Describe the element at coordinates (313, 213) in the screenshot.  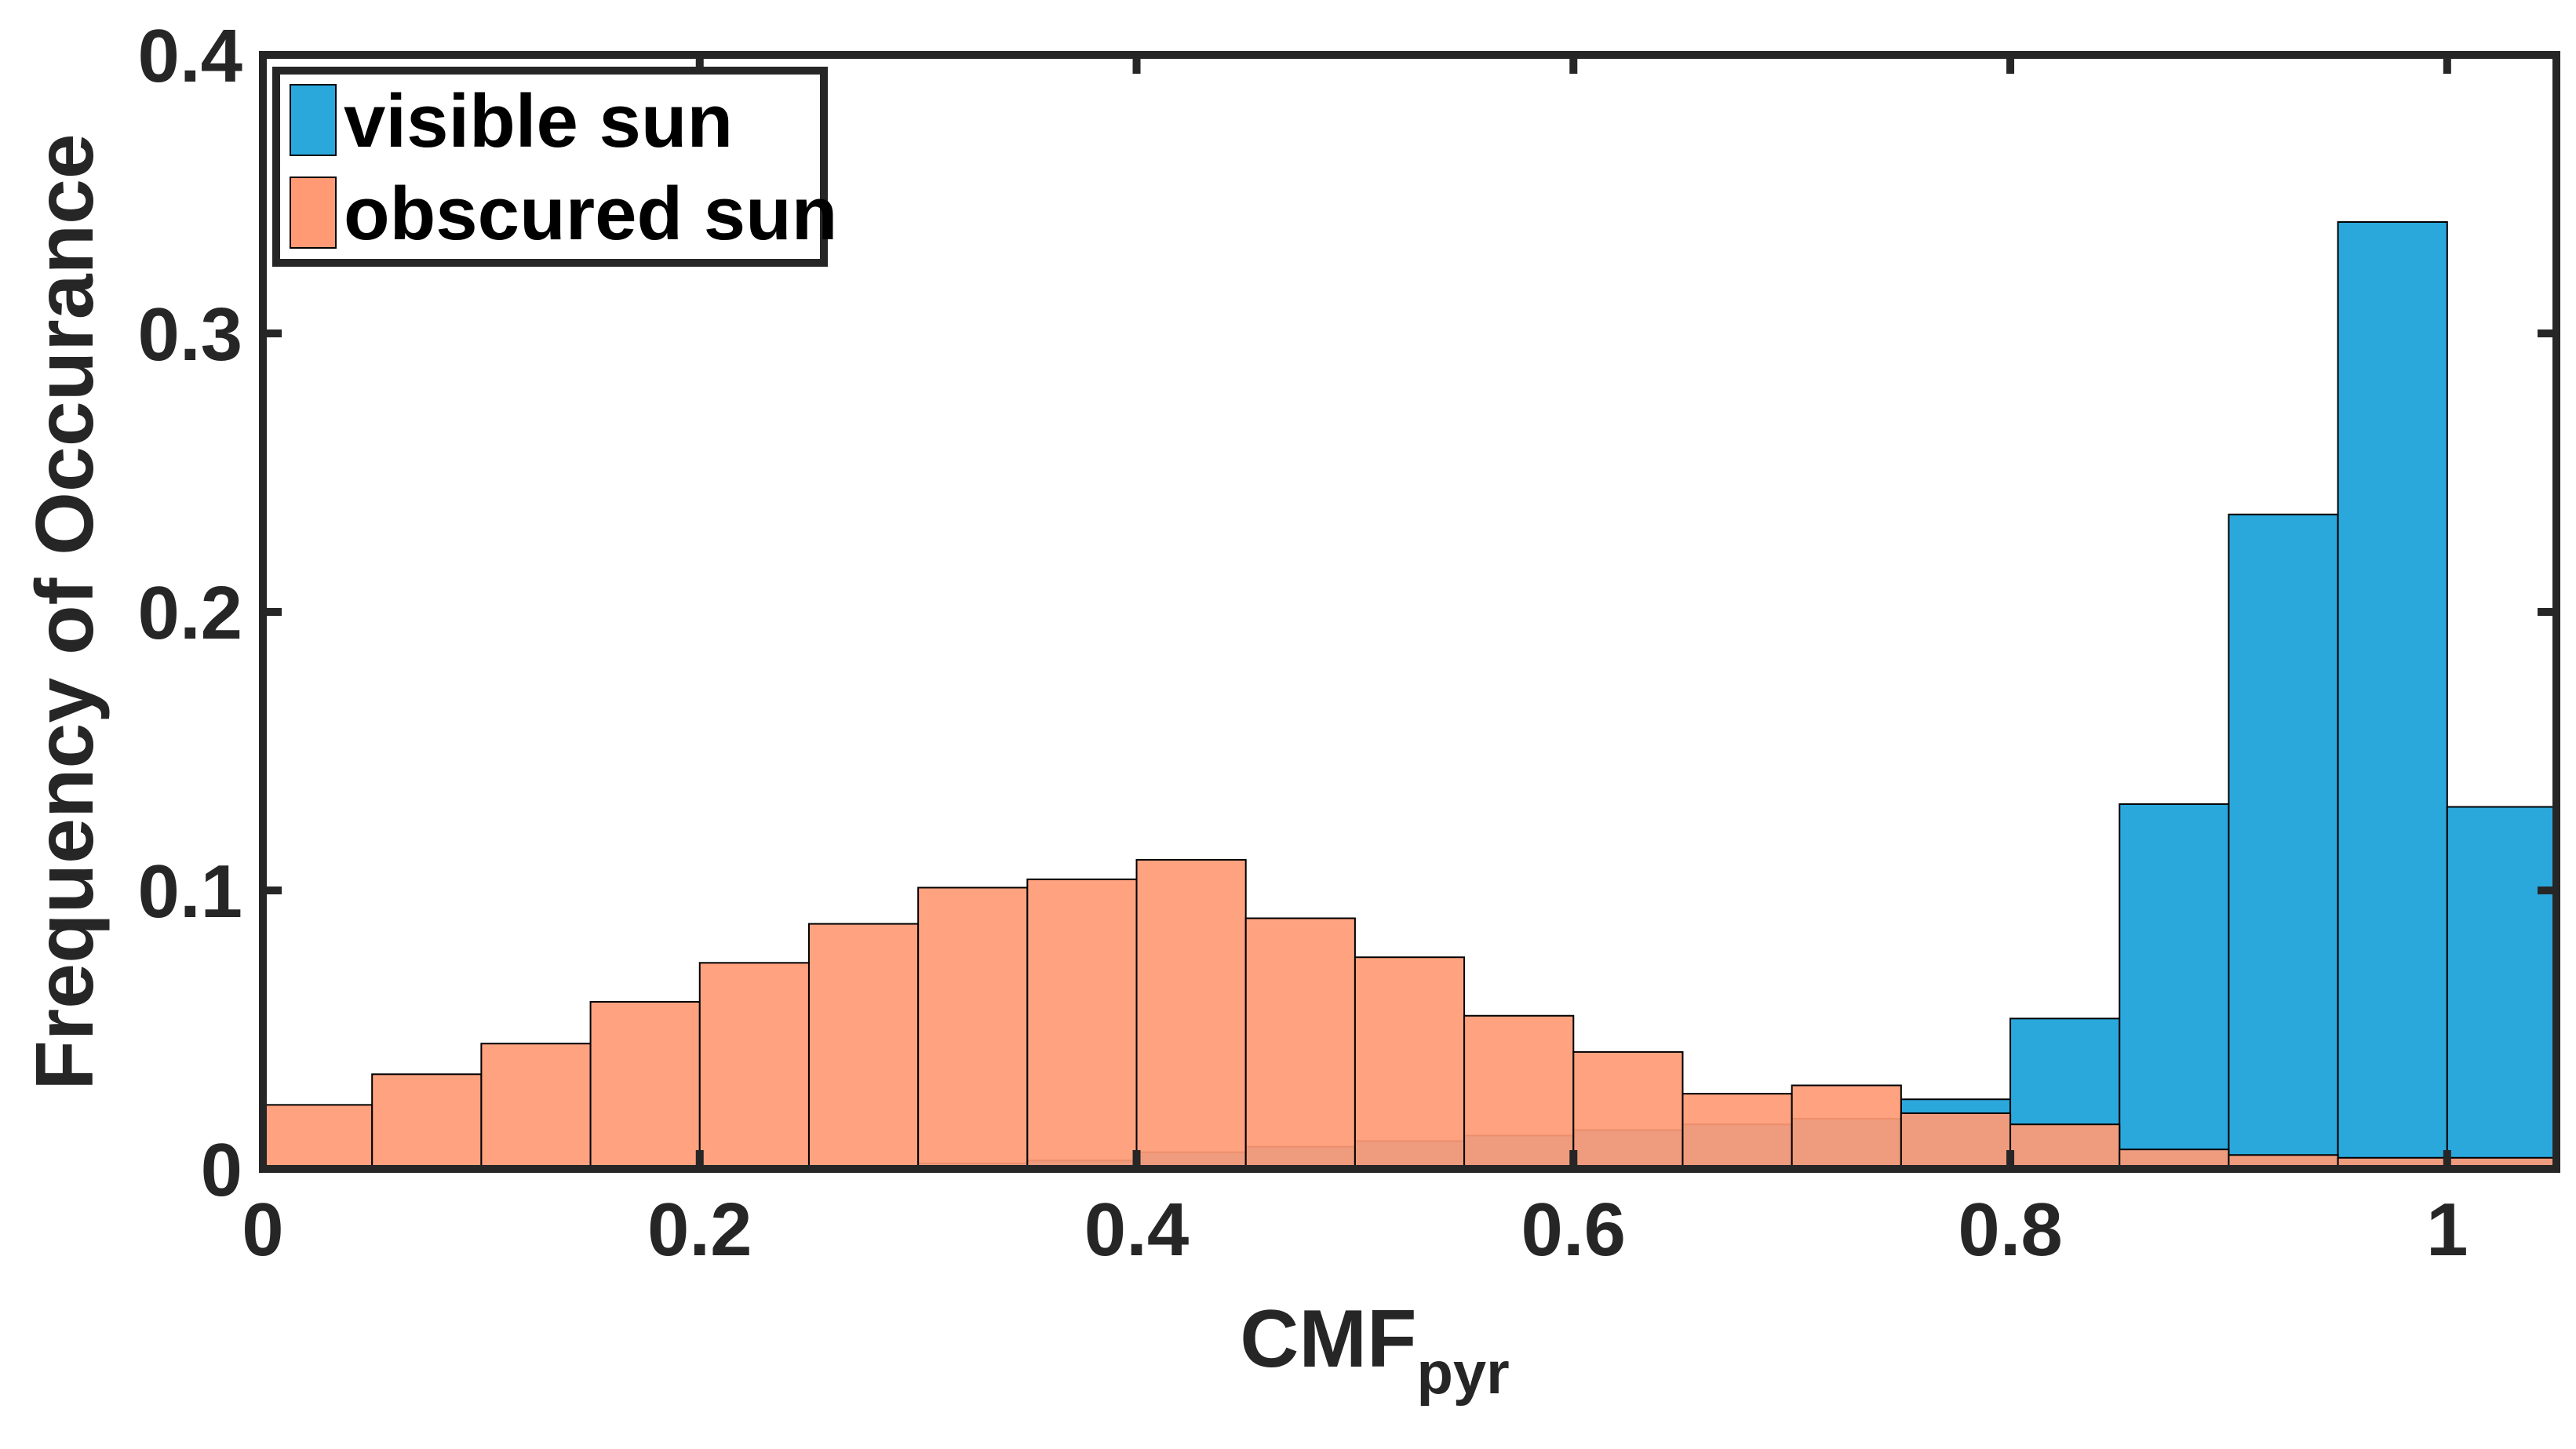
I see `legend-swatch-obscured-sun` at that location.